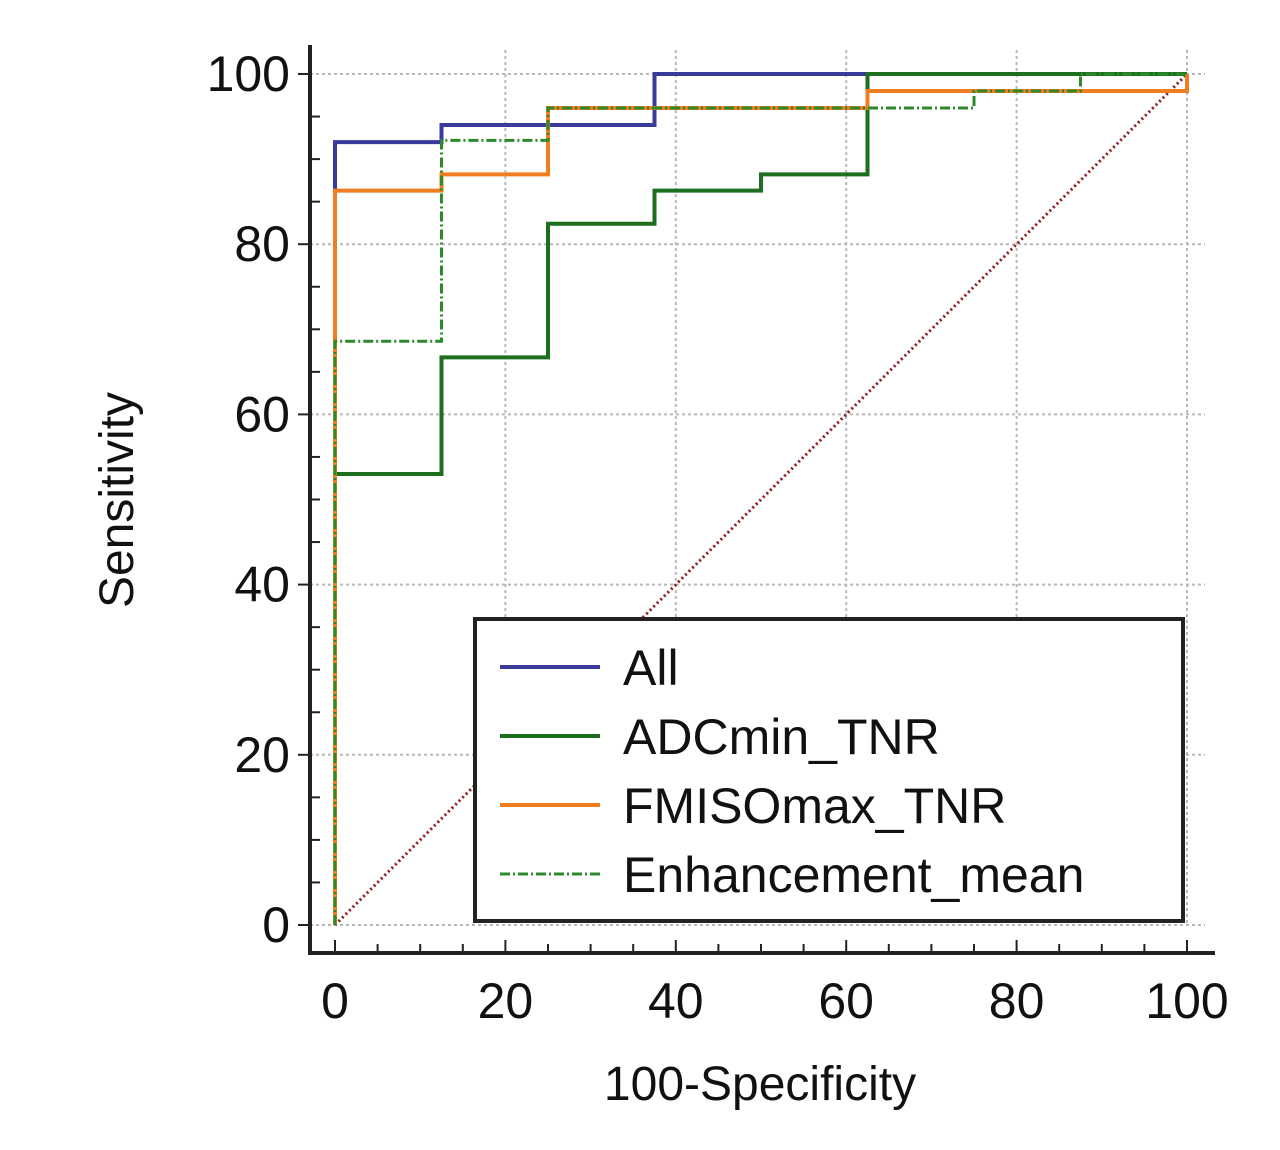  Describe the element at coordinates (651, 668) in the screenshot. I see `legend-label-1: All` at that location.